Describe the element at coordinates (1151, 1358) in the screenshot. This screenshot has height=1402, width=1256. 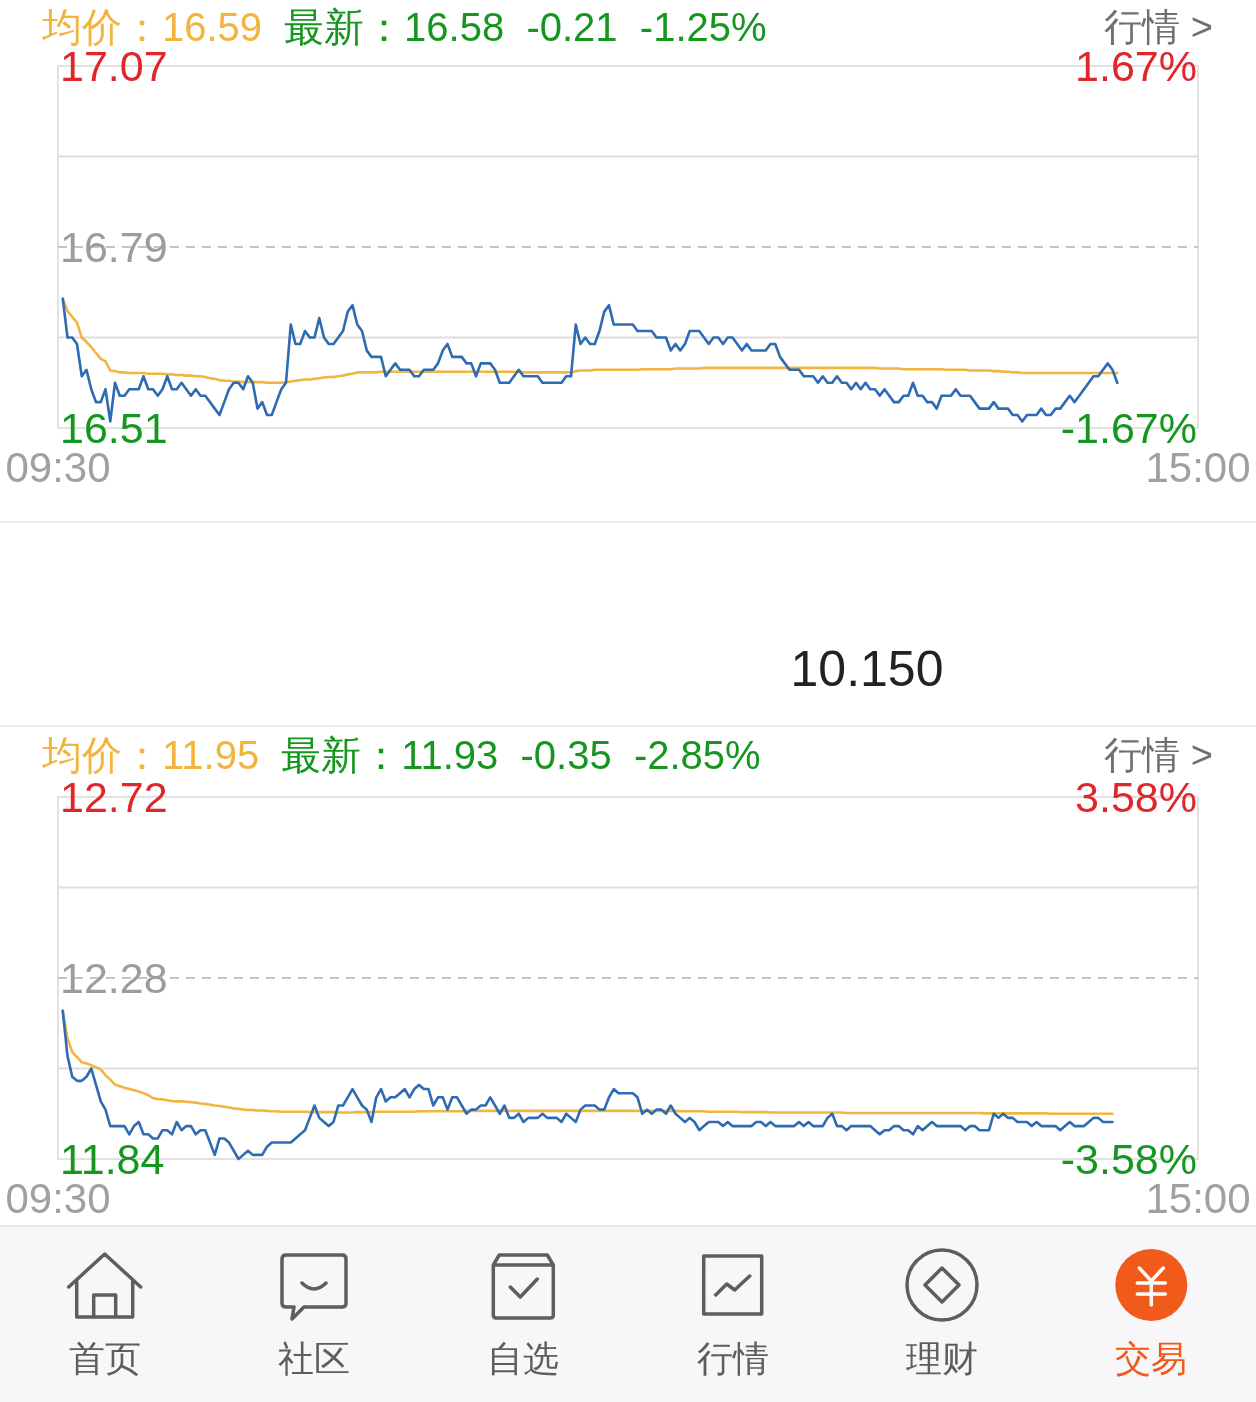
I see `text: 交易` at that location.